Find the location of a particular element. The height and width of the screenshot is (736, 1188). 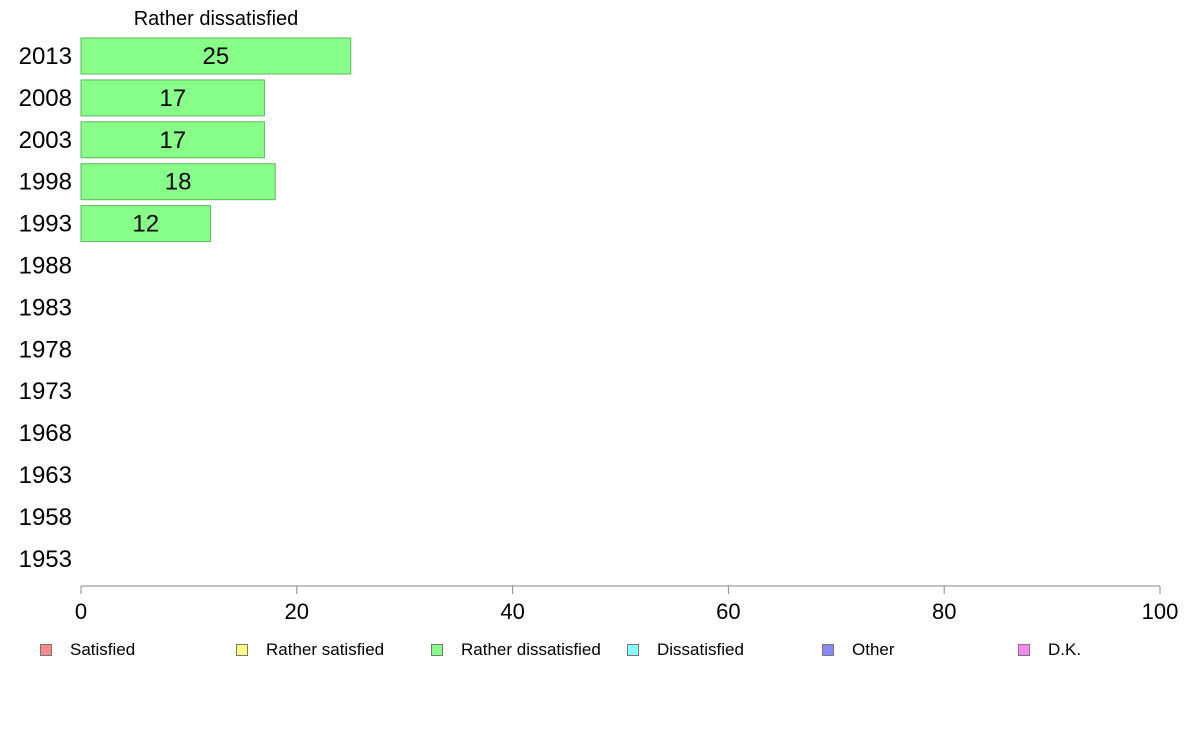

bar-value-label: 18 is located at coordinates (178, 182).